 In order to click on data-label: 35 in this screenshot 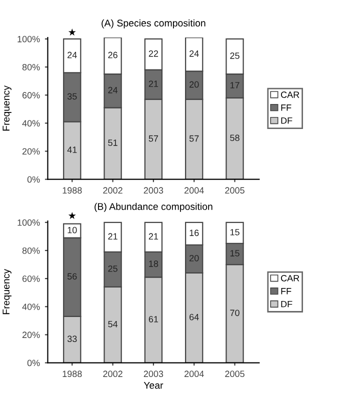, I will do `click(72, 96)`.